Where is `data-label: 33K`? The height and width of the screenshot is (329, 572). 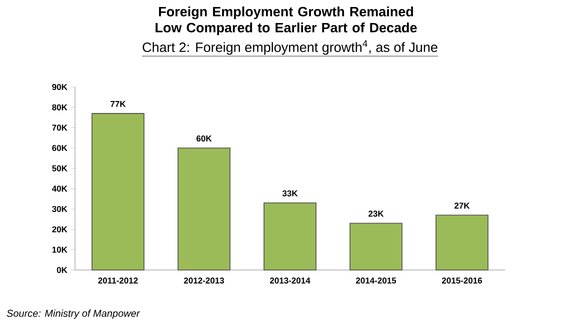
data-label: 33K is located at coordinates (290, 193).